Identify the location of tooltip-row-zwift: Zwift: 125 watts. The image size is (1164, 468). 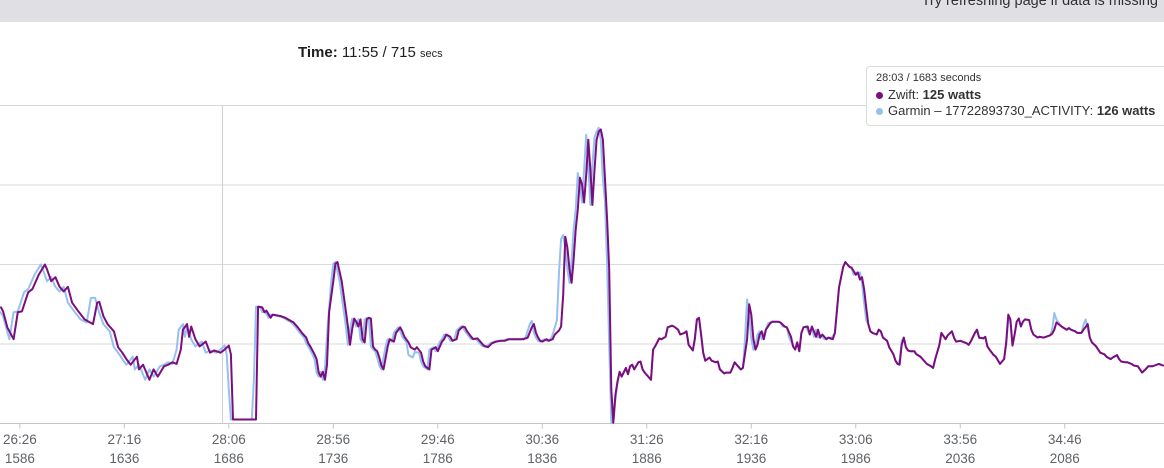
(1020, 95).